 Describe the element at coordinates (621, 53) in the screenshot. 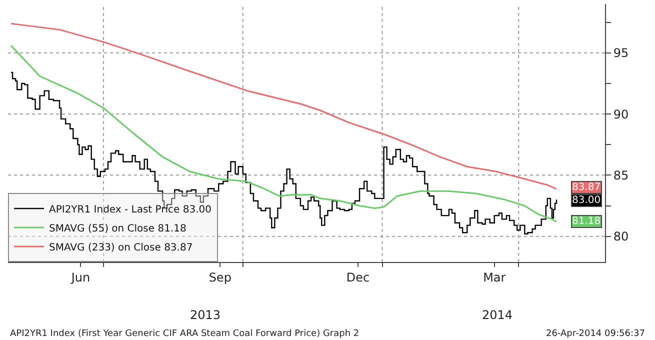

I see `y-tick-label: 95` at that location.